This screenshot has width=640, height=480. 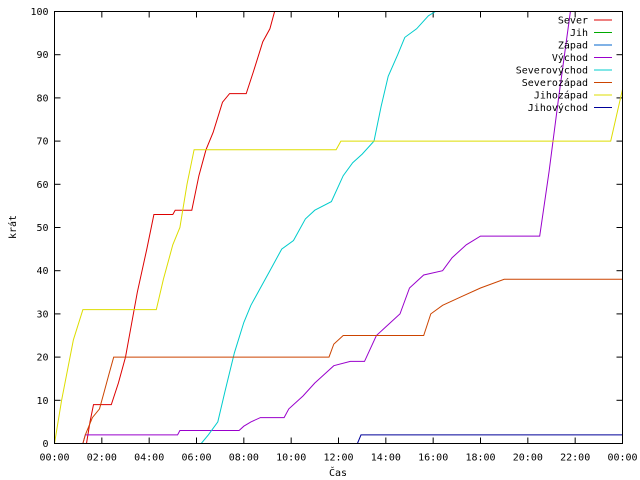 What do you see at coordinates (42, 142) in the screenshot?
I see `y-tick-label: 70` at bounding box center [42, 142].